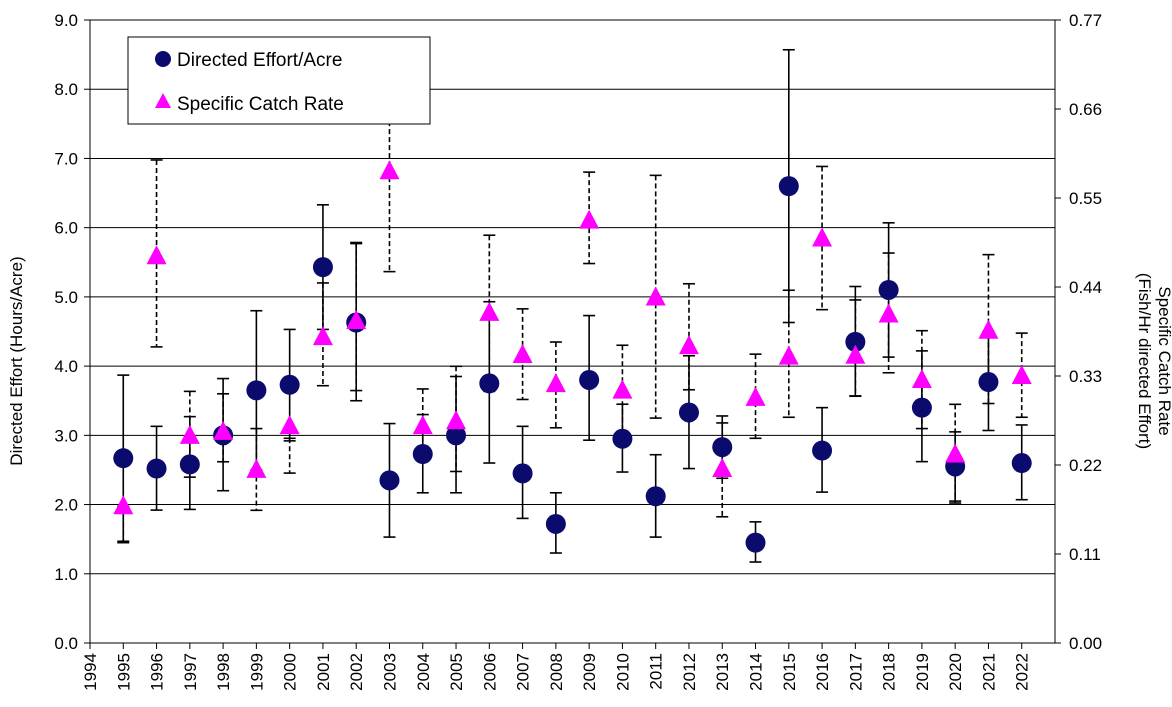  What do you see at coordinates (279, 80) in the screenshot?
I see `legend-box` at bounding box center [279, 80].